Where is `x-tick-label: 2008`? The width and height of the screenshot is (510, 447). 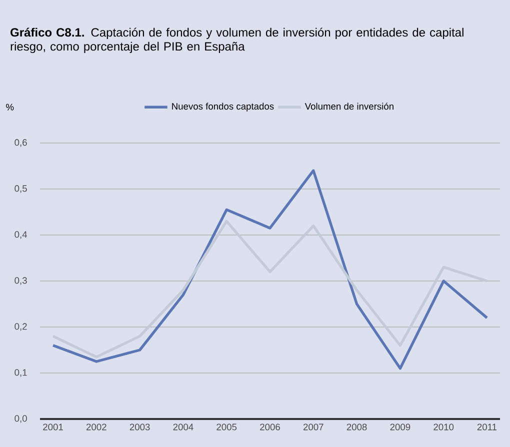
x-tick-label: 2008 is located at coordinates (356, 427).